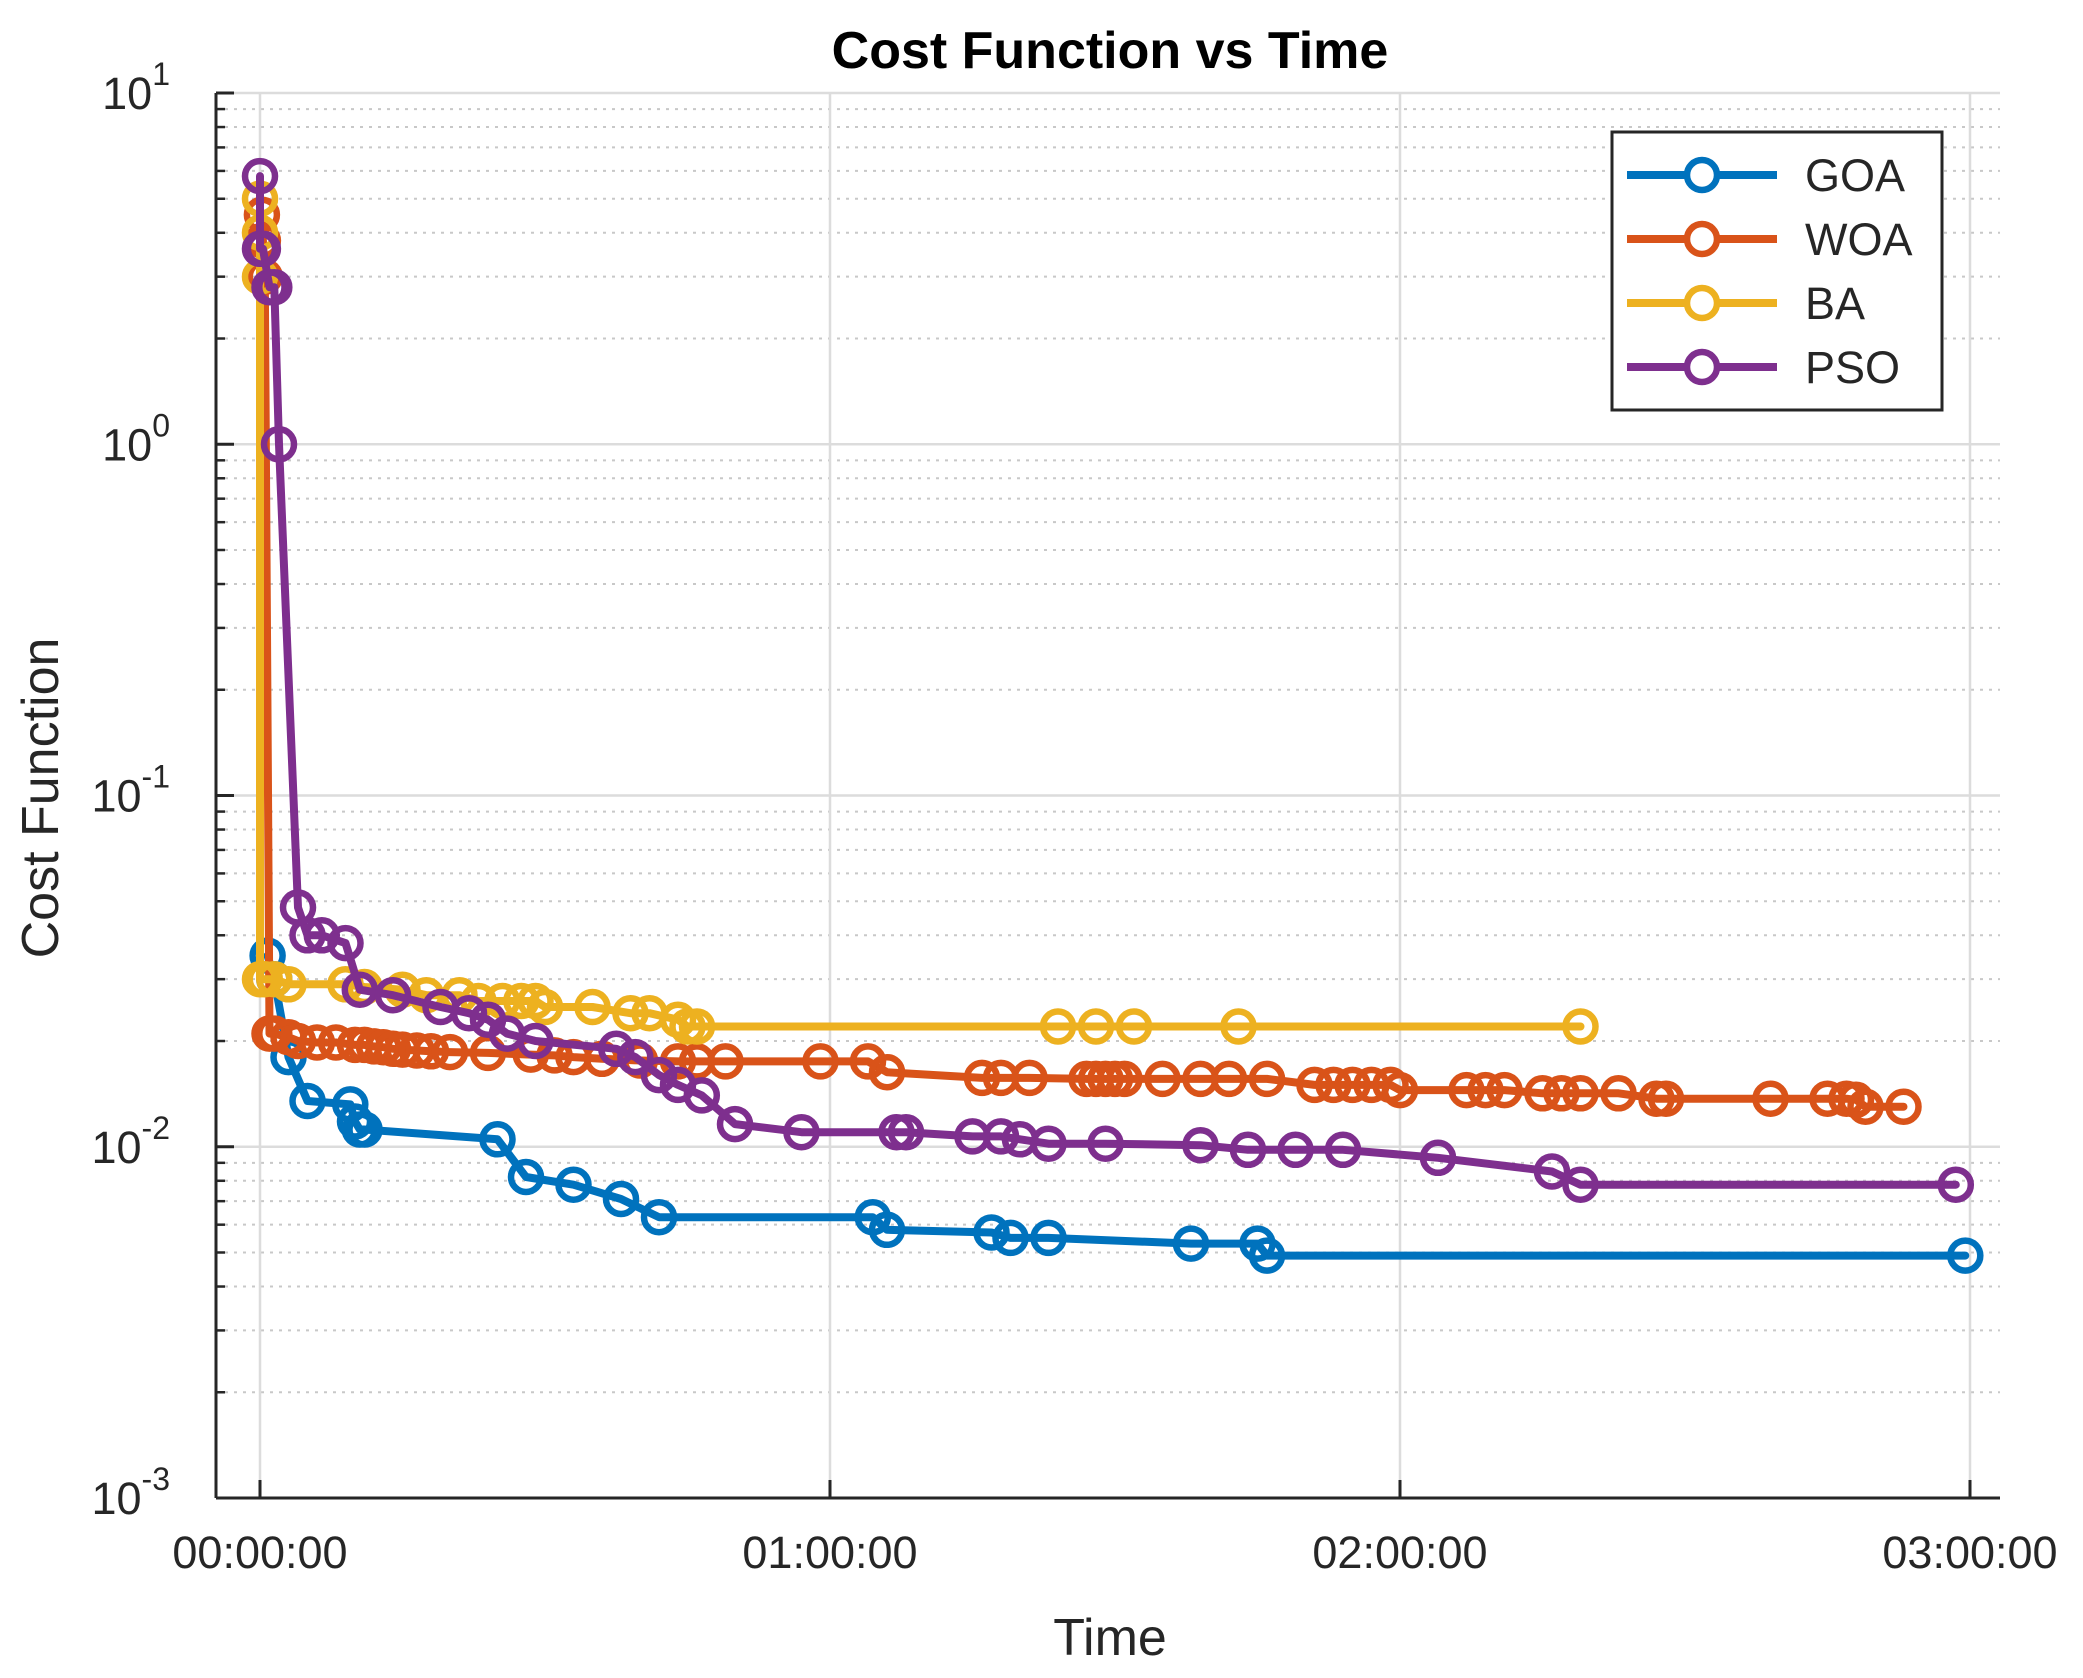 The width and height of the screenshot is (2083, 1678). What do you see at coordinates (829, 1552) in the screenshot?
I see `x-tick-label: 01:00:00` at bounding box center [829, 1552].